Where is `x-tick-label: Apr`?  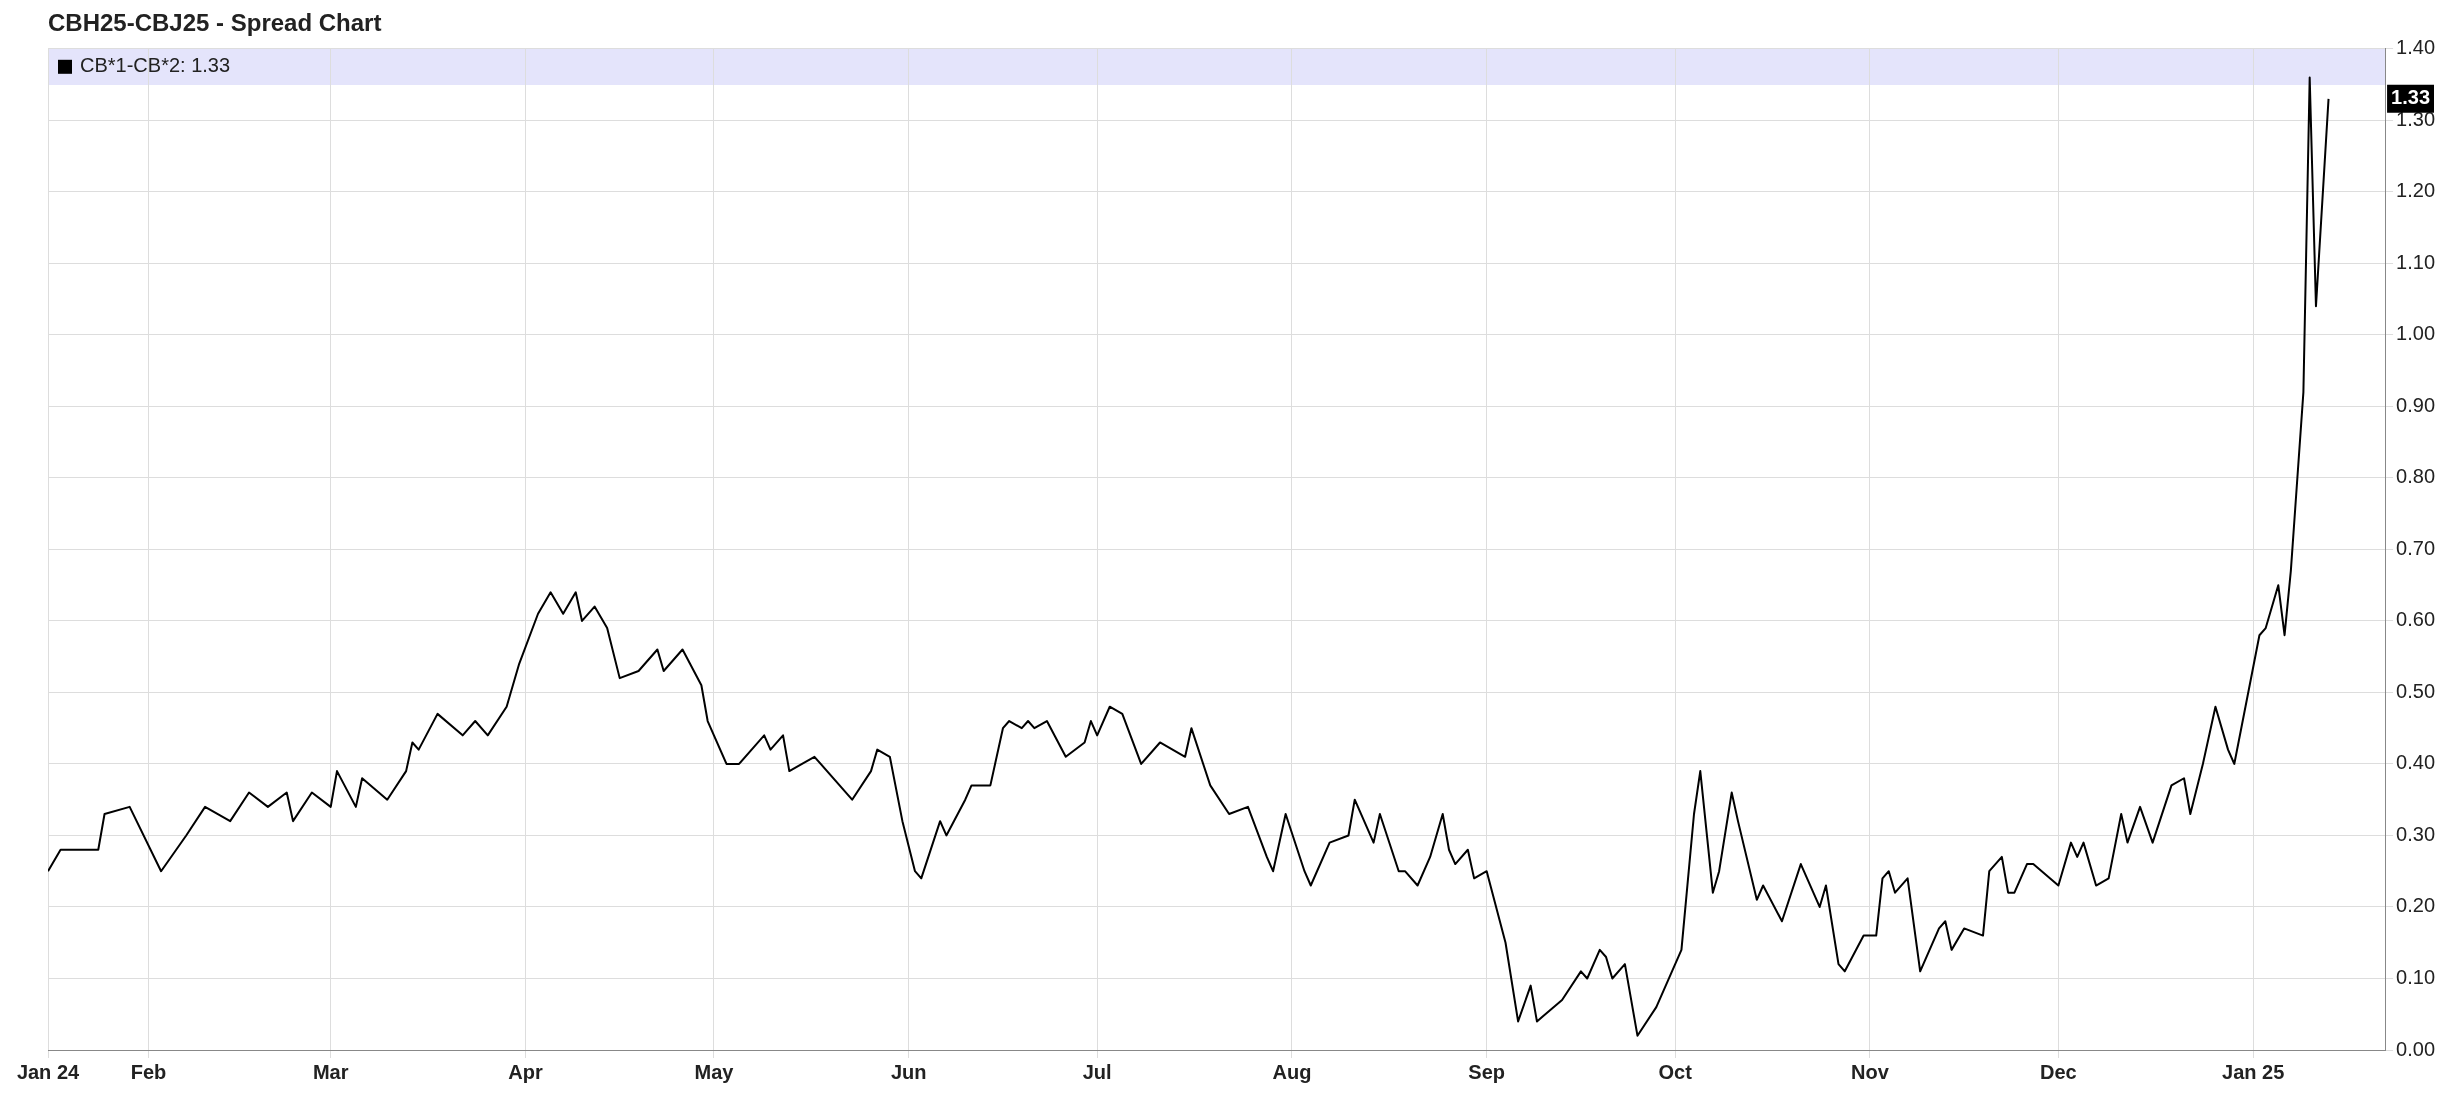 x-tick-label: Apr is located at coordinates (525, 1071).